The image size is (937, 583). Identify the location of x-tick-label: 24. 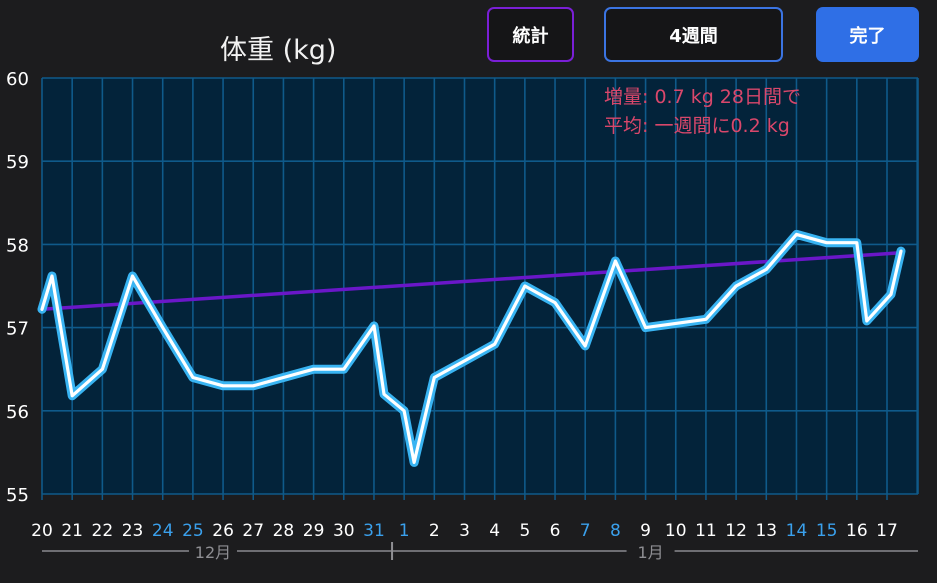
(163, 531).